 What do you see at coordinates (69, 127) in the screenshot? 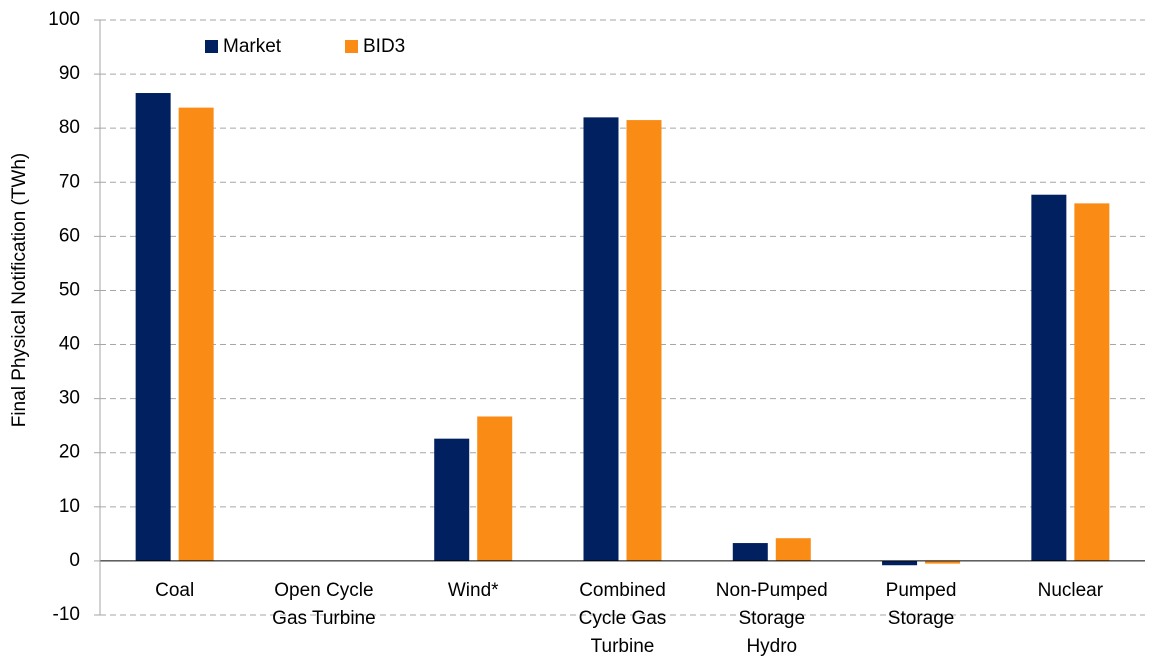
I see `y-tick-label: 80` at bounding box center [69, 127].